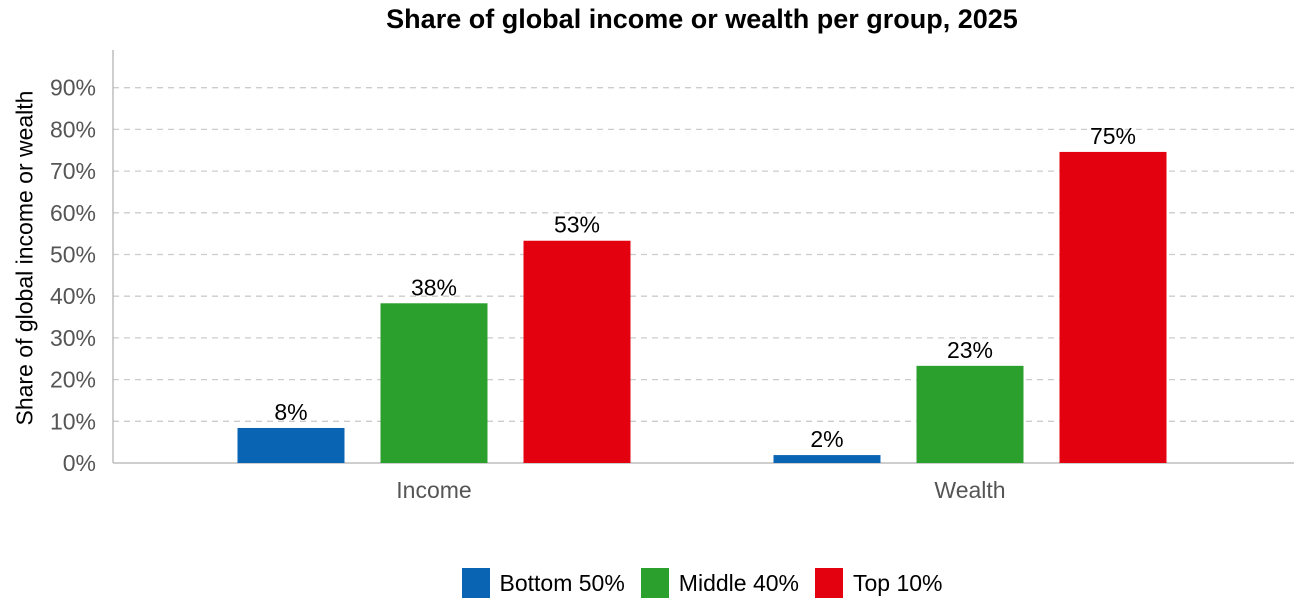 This screenshot has width=1316, height=613. I want to click on y-tick-label: 50%, so click(73, 255).